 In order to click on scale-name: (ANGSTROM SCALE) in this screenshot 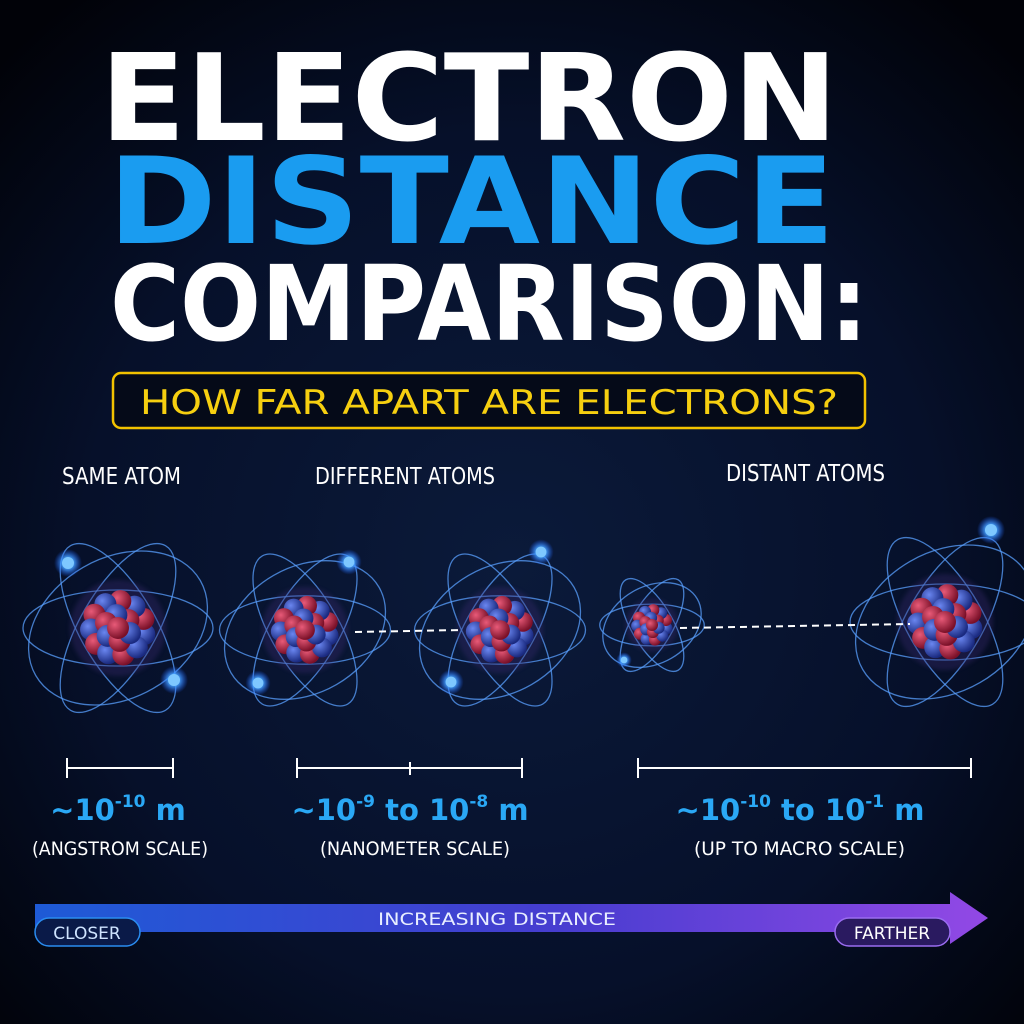, I will do `click(120, 849)`.